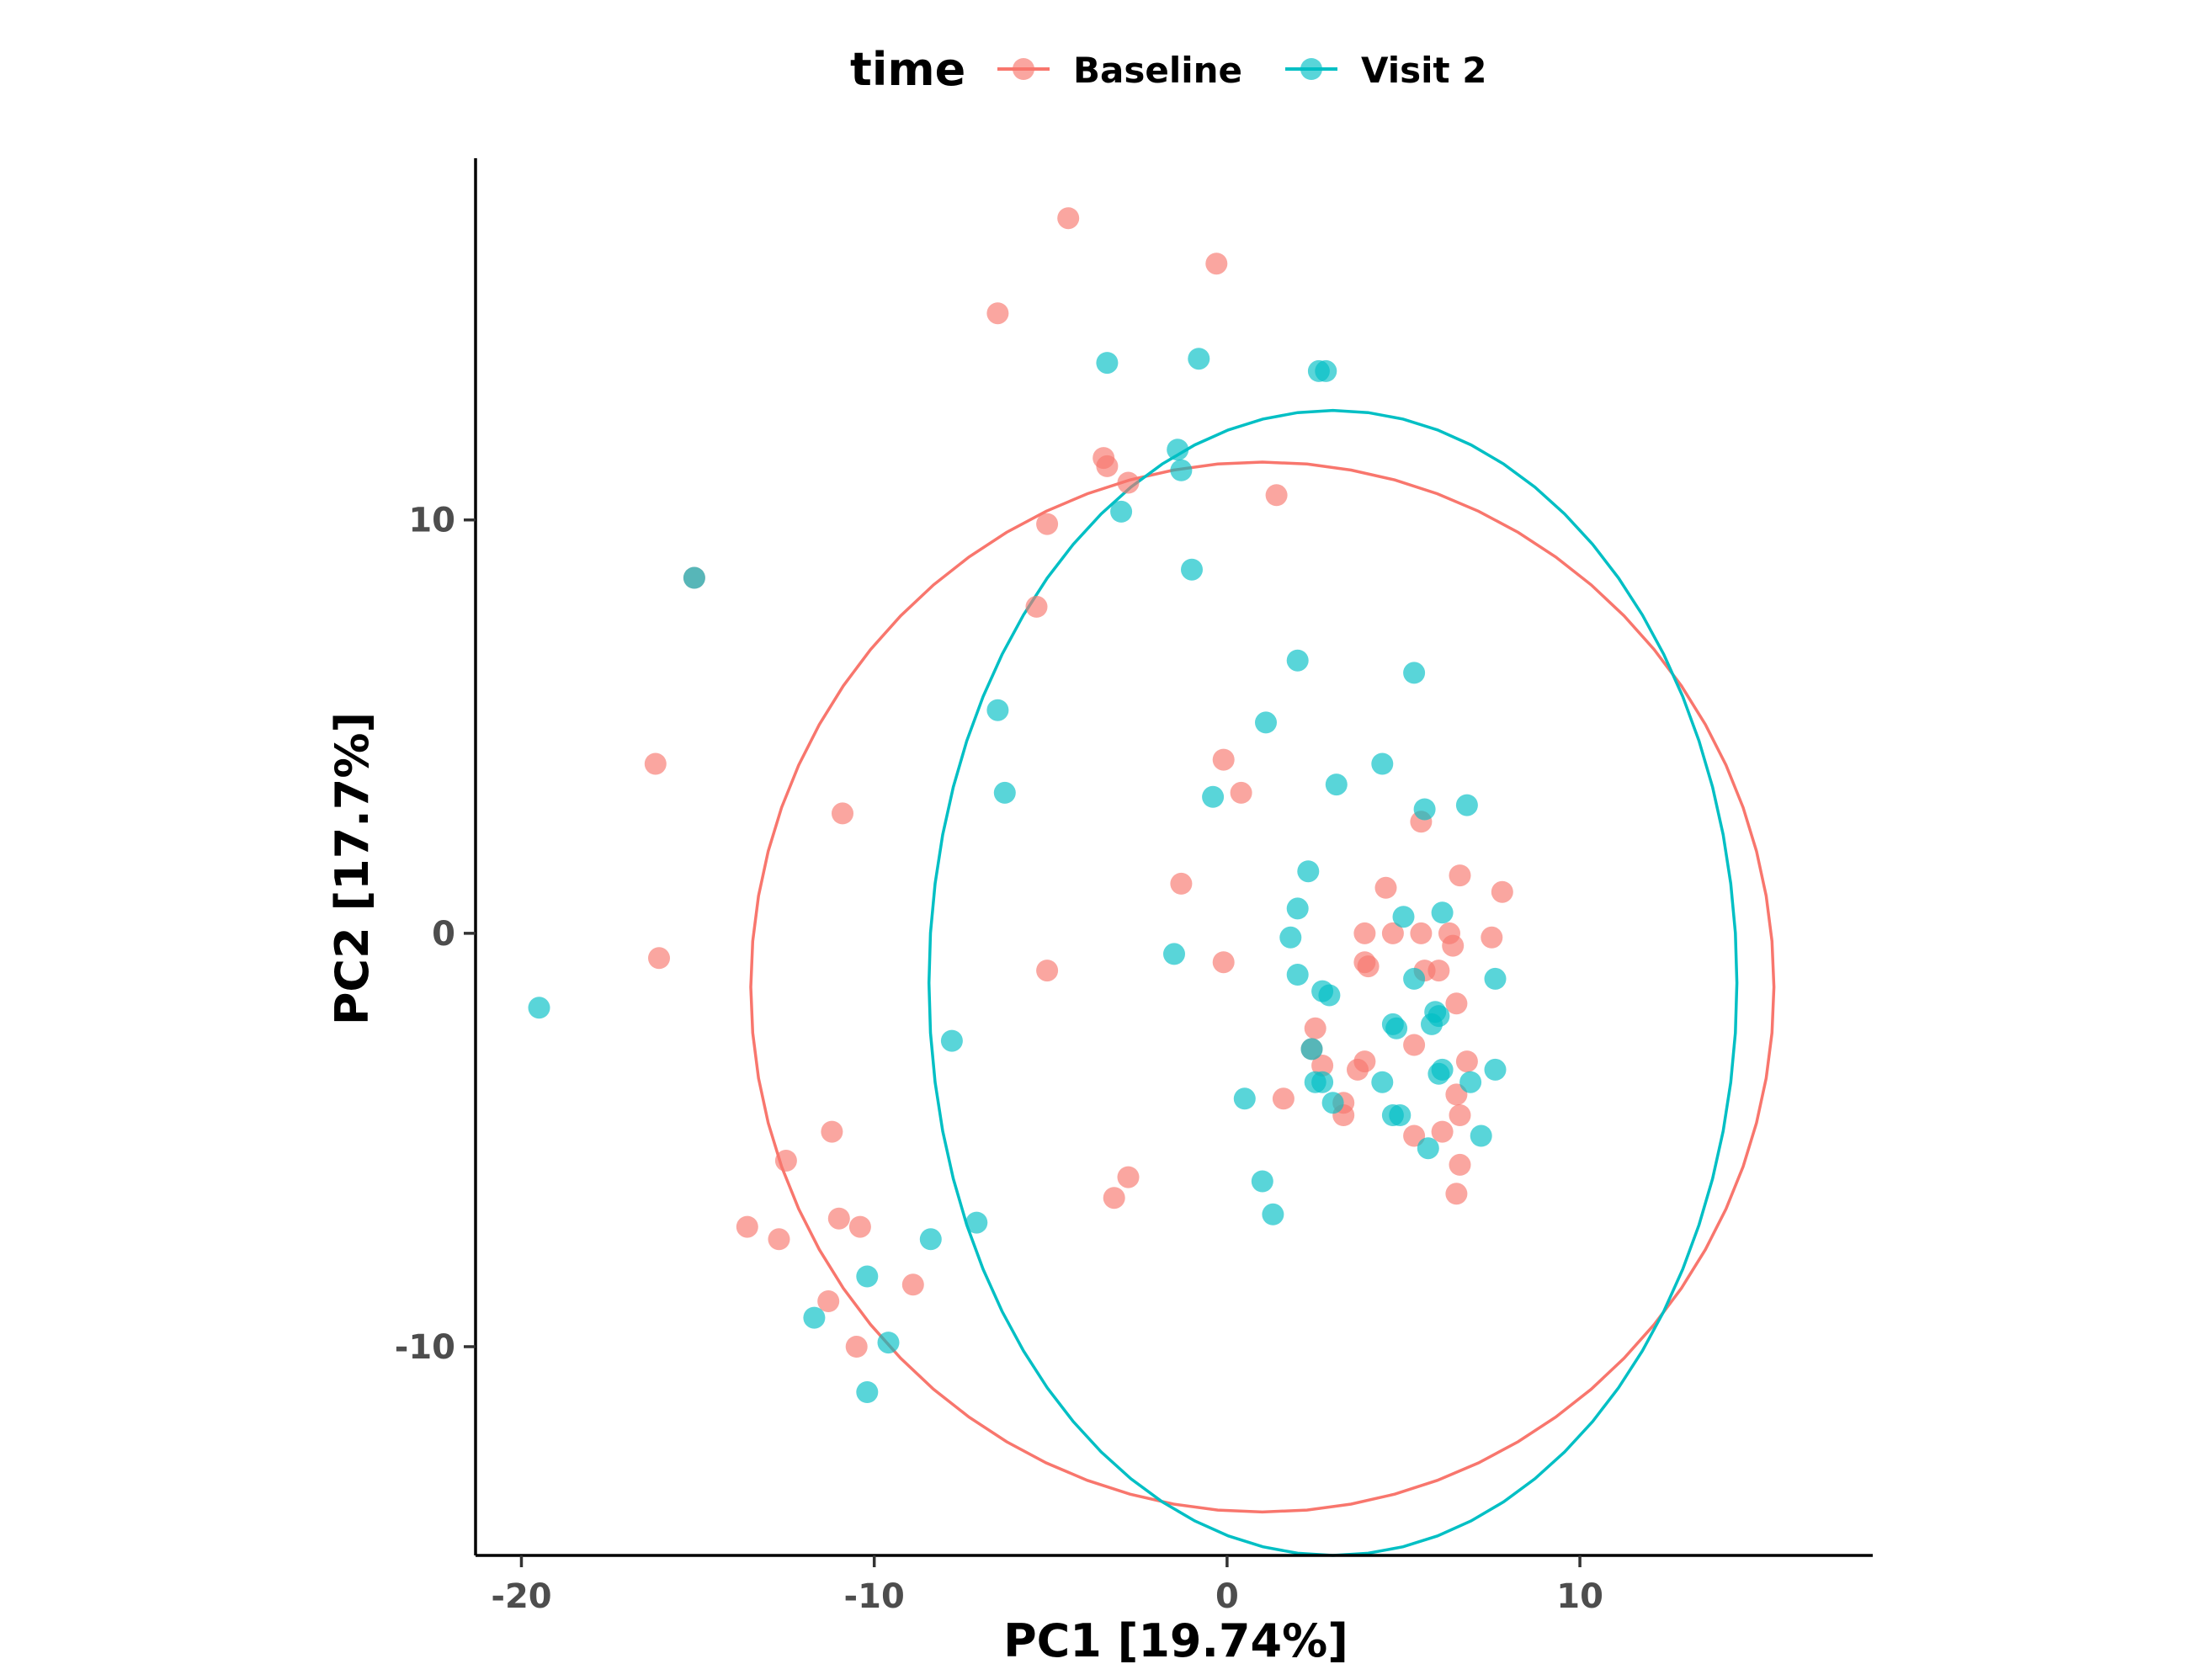 The width and height of the screenshot is (2201, 1680). Describe the element at coordinates (431, 521) in the screenshot. I see `y-tick-label: 10` at that location.